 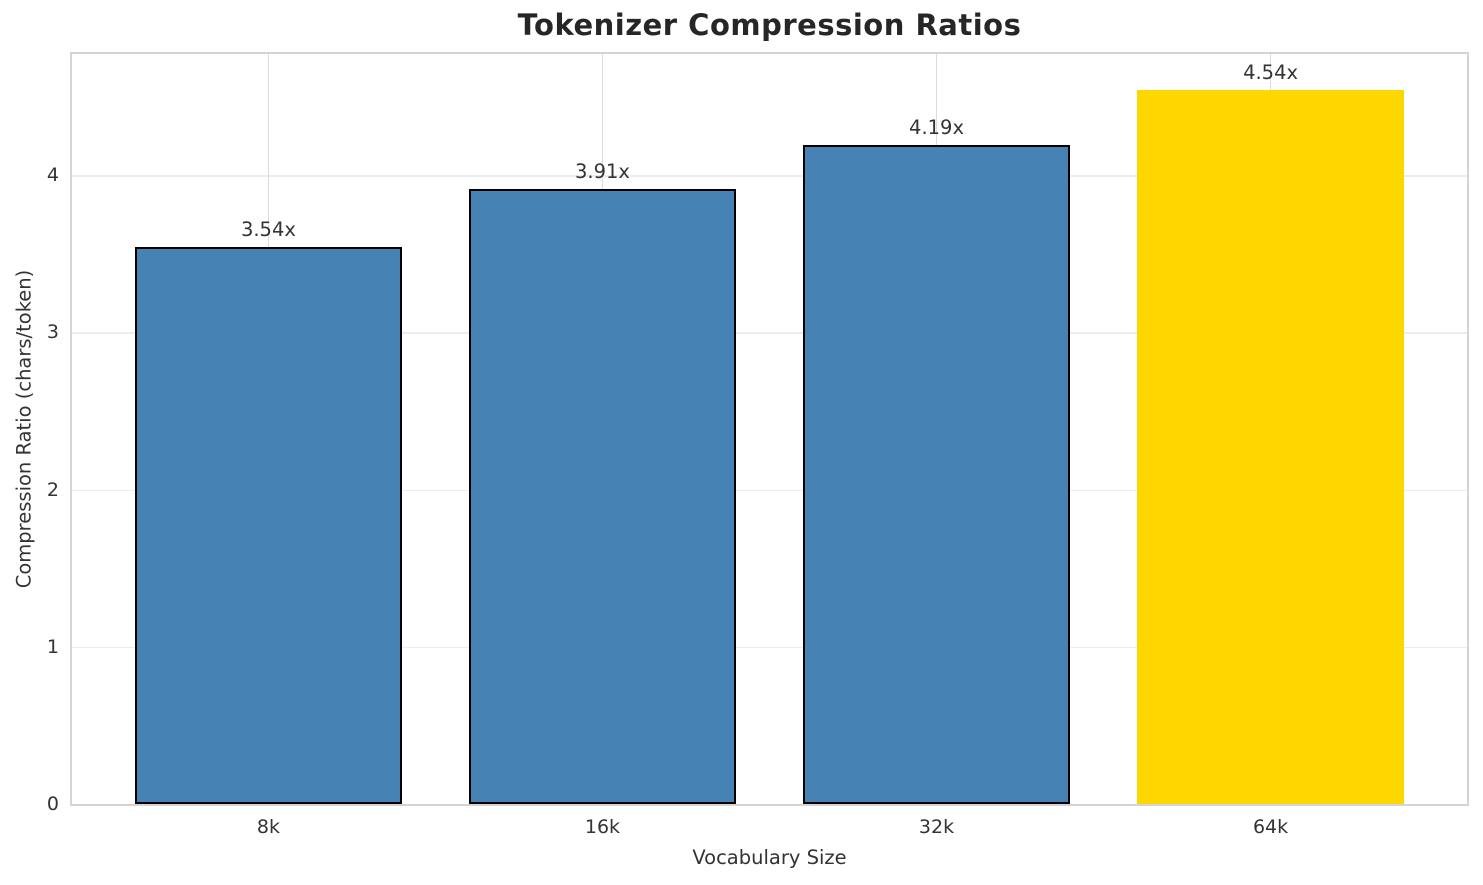 What do you see at coordinates (52, 489) in the screenshot?
I see `y-tick-label-2: 2` at bounding box center [52, 489].